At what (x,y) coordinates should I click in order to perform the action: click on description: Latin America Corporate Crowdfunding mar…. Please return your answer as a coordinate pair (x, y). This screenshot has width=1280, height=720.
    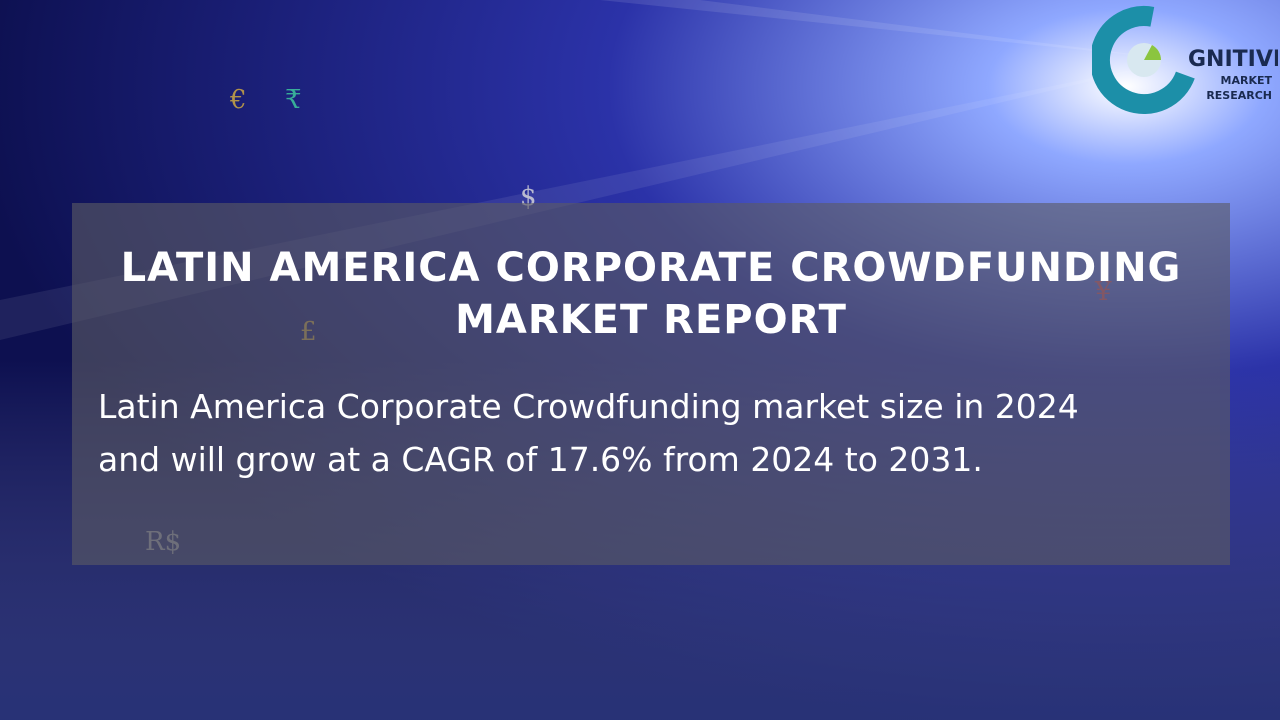
    Looking at the image, I should click on (588, 406).